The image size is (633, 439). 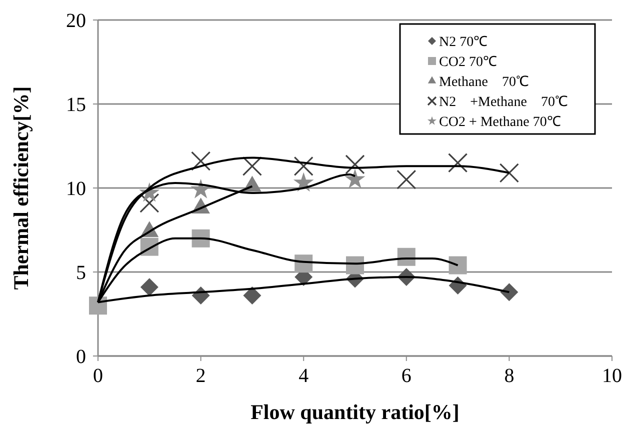 What do you see at coordinates (98, 376) in the screenshot?
I see `x-tick-label: 0` at bounding box center [98, 376].